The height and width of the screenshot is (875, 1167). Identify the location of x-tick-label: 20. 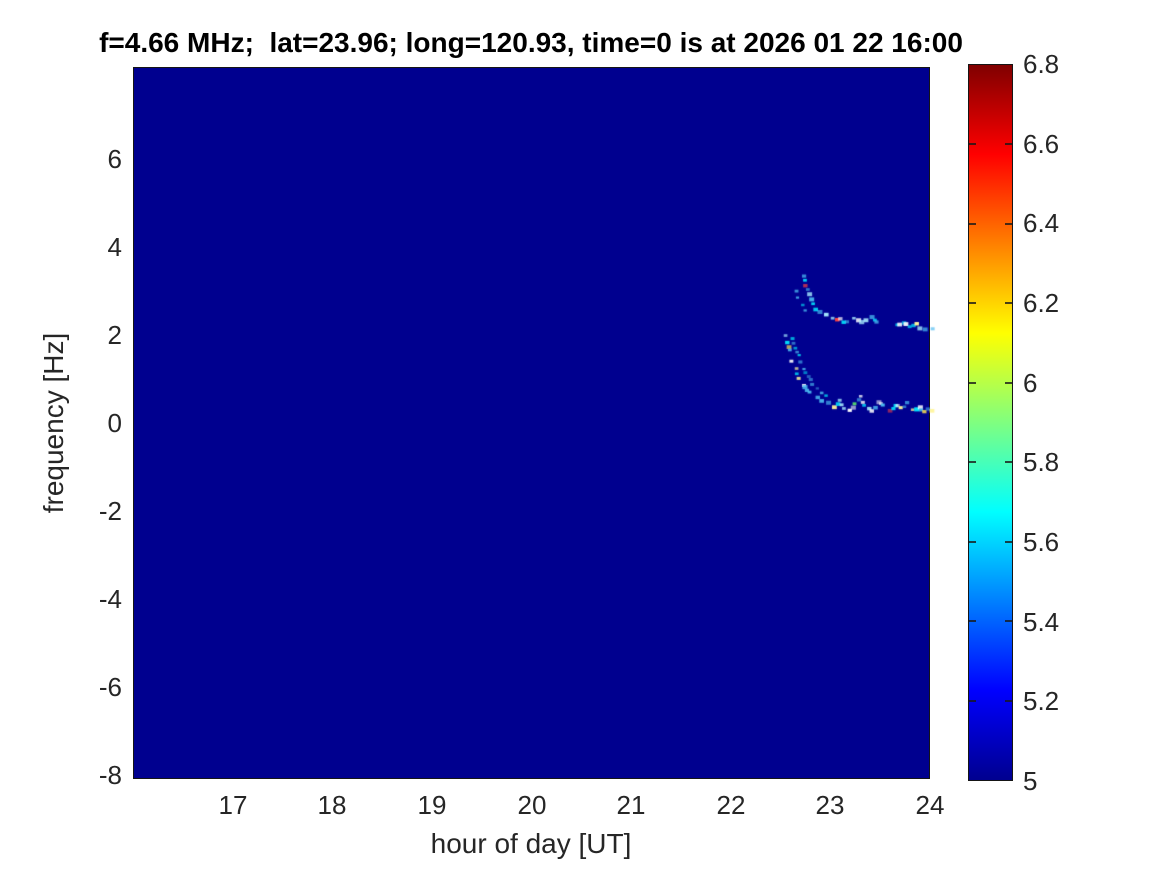
(532, 805).